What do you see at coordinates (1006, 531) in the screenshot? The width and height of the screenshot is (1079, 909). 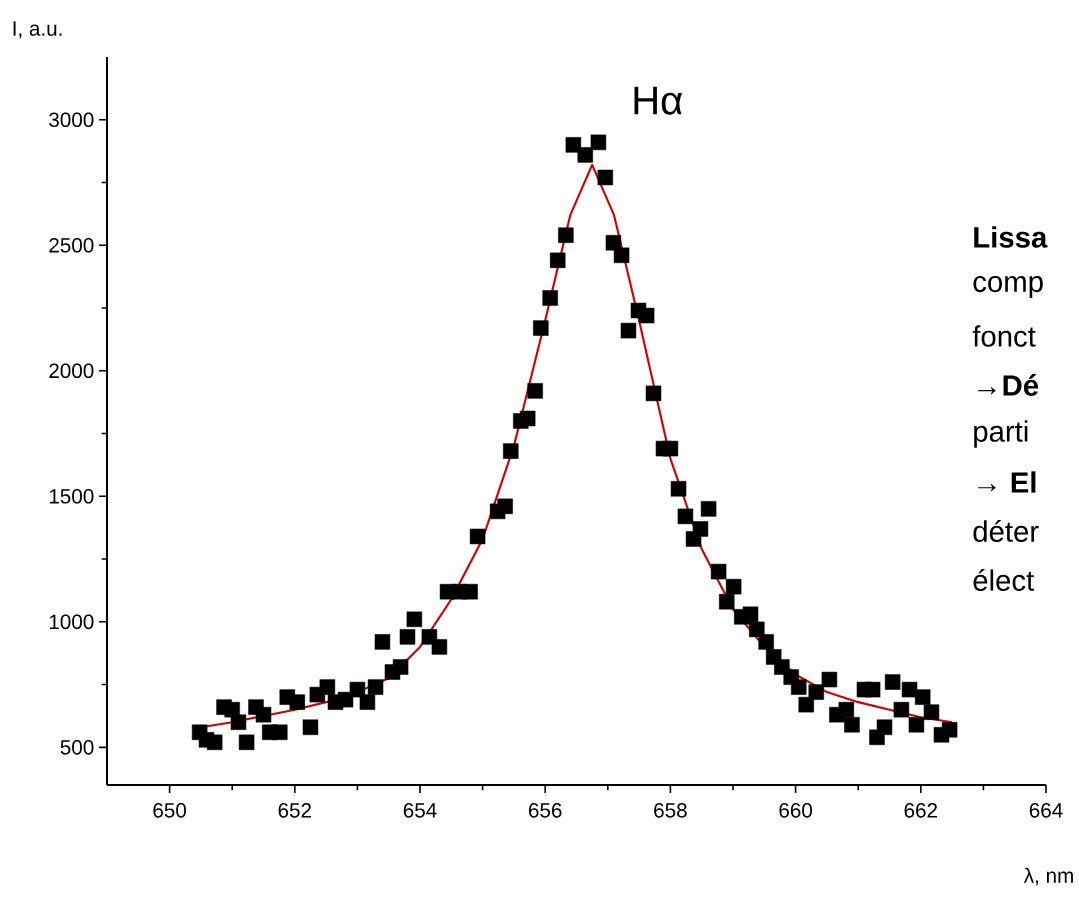 I see `annotation: déter` at bounding box center [1006, 531].